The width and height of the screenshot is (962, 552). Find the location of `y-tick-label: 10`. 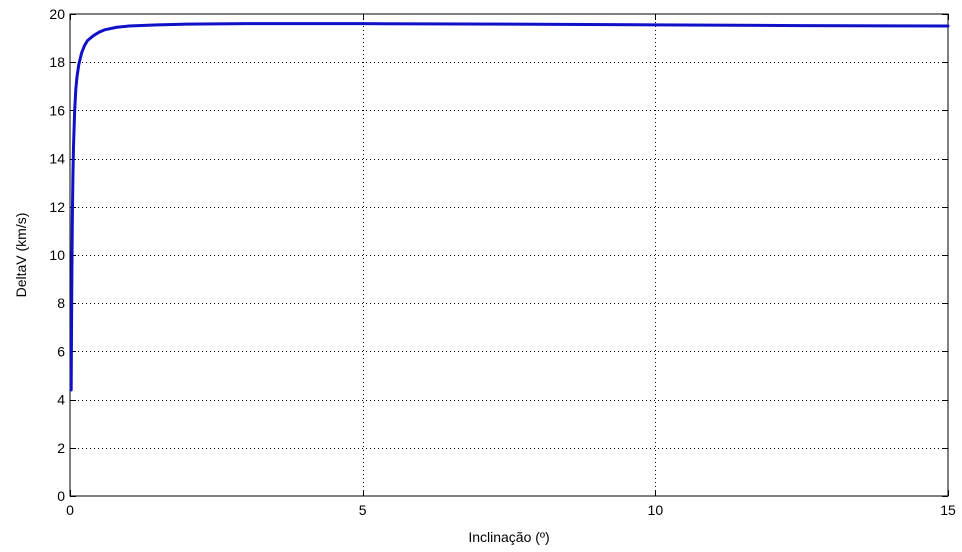

y-tick-label: 10 is located at coordinates (57, 255).